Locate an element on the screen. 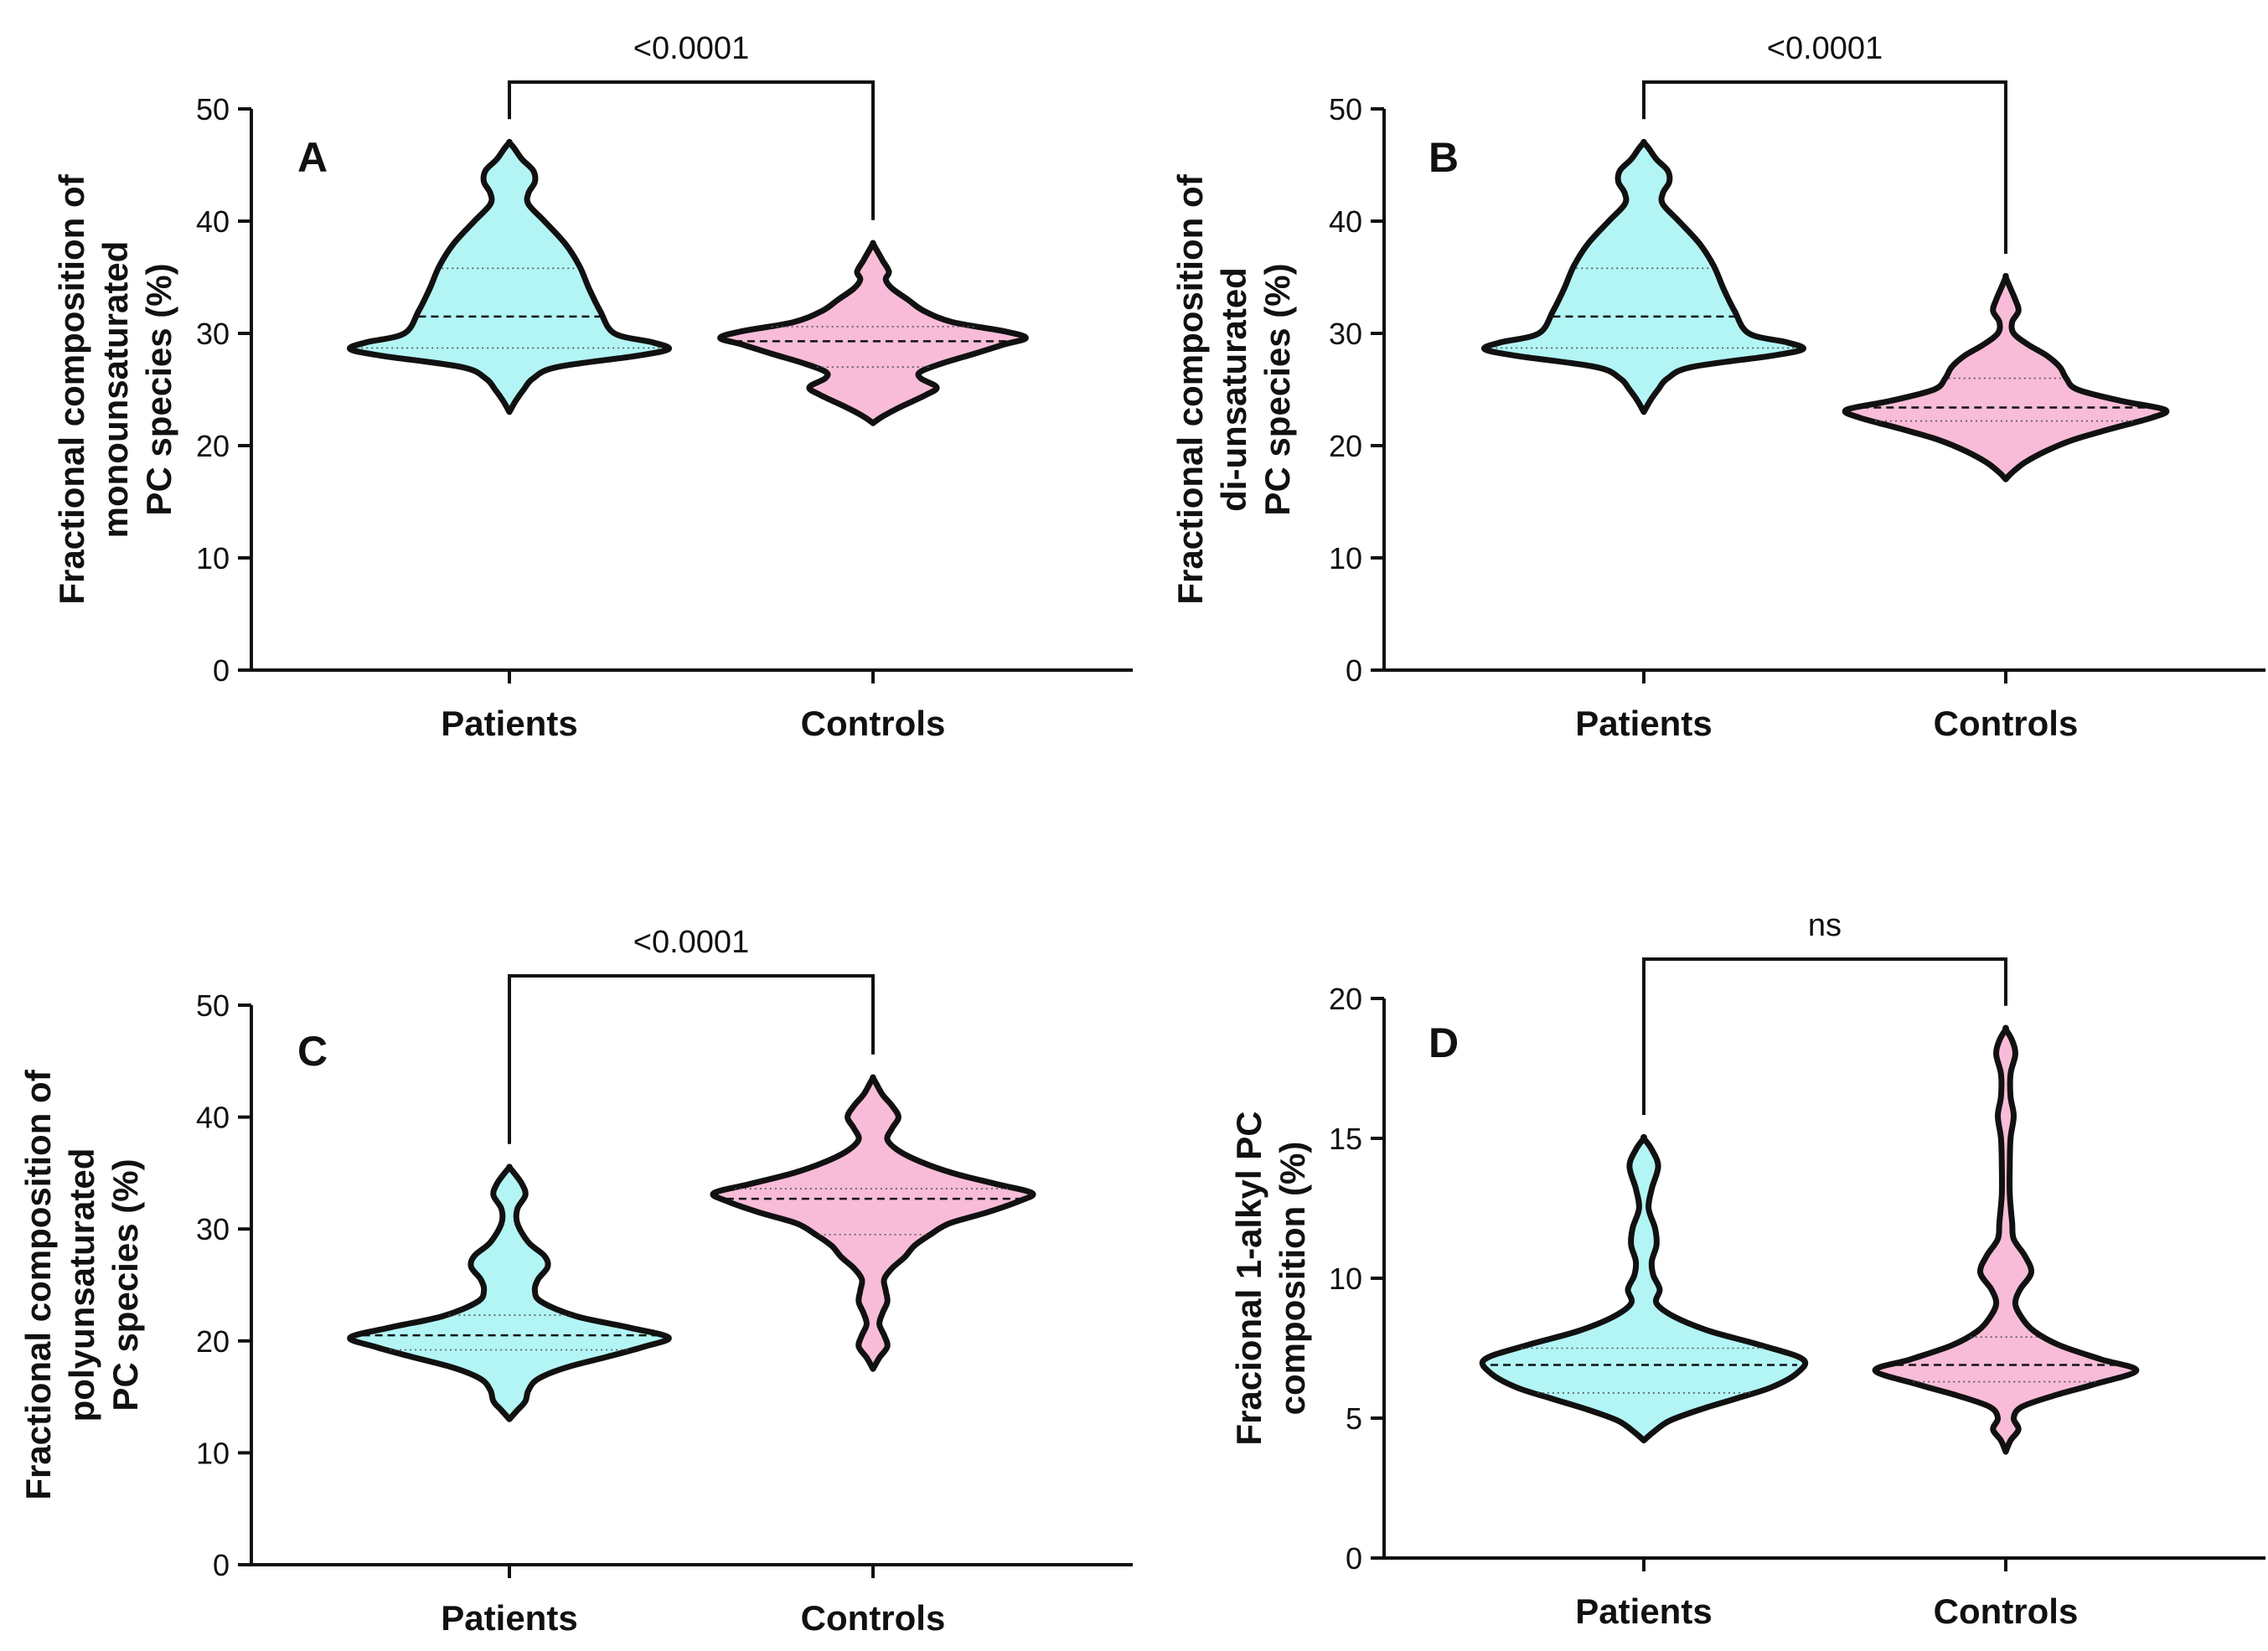 This screenshot has width=2268, height=1651. significance-label: ns is located at coordinates (1825, 925).